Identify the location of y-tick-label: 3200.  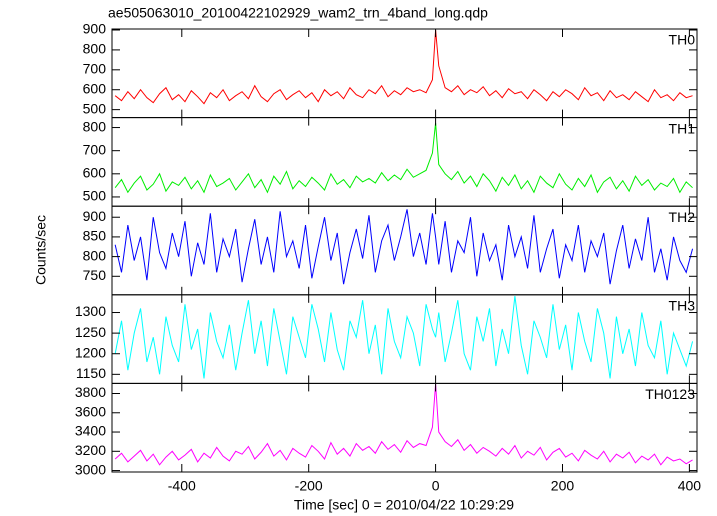
(90, 450).